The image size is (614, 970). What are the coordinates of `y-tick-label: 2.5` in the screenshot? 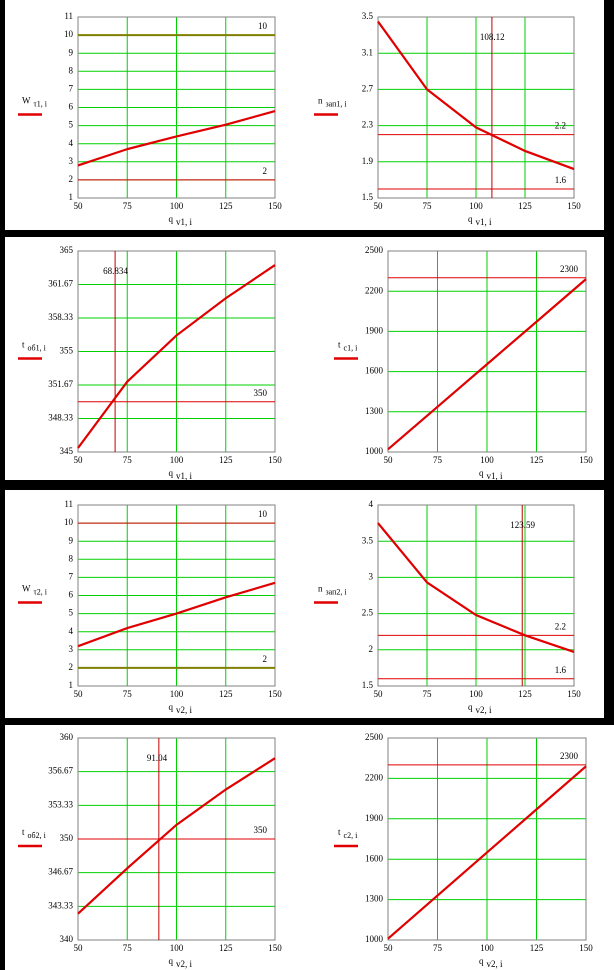 It's located at (368, 613).